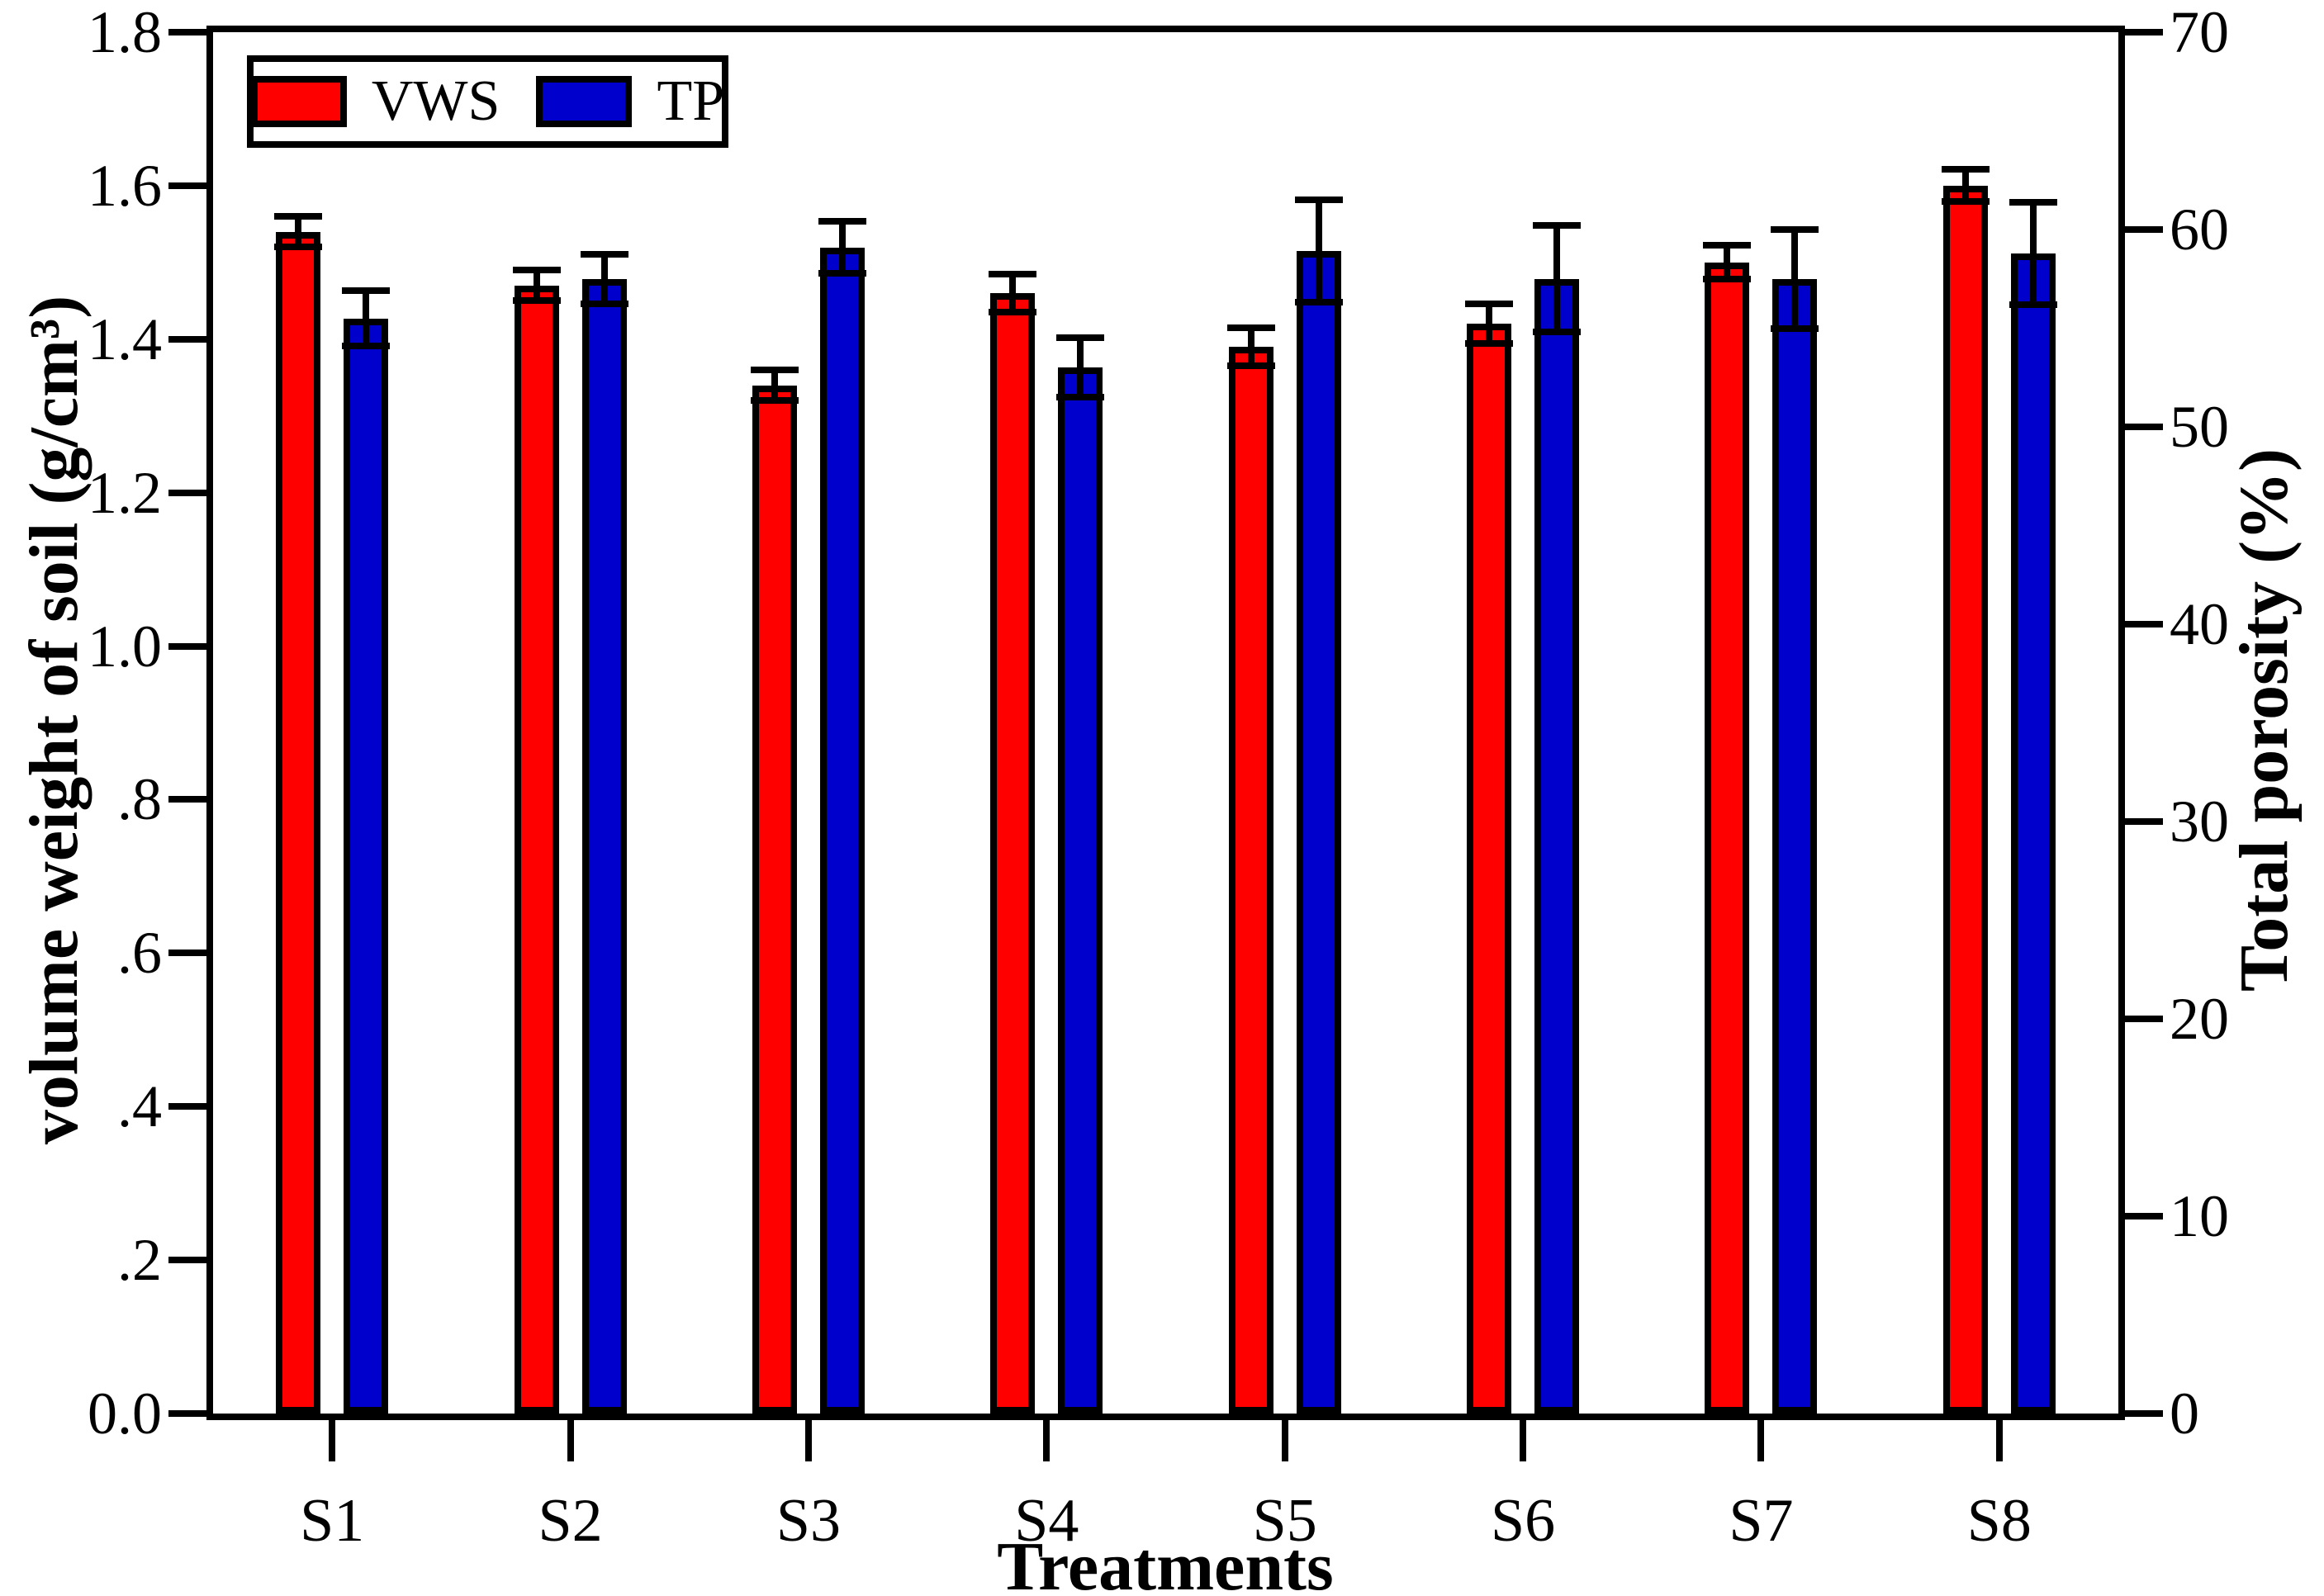 Image resolution: width=2324 pixels, height=1596 pixels. Describe the element at coordinates (189, 492) in the screenshot. I see `ytick-left-1.2` at that location.